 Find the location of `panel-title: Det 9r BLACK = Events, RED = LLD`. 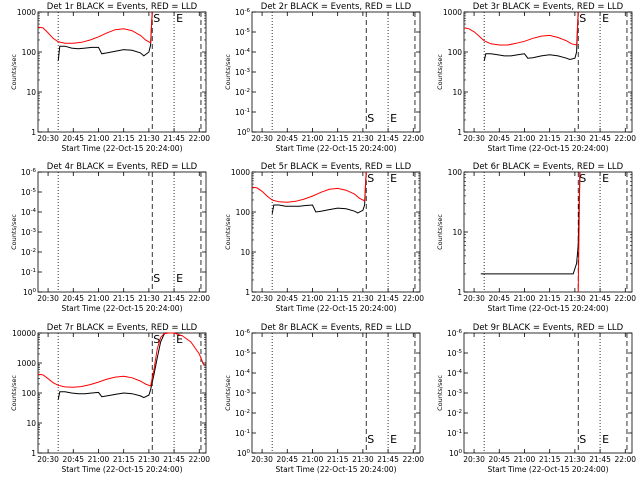

panel-title: Det 9r BLACK = Events, RED = LLD is located at coordinates (548, 328).